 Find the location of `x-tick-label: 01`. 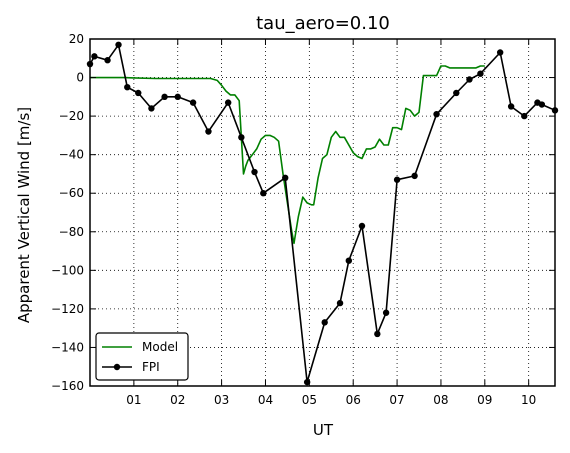

x-tick-label: 01 is located at coordinates (133, 400).